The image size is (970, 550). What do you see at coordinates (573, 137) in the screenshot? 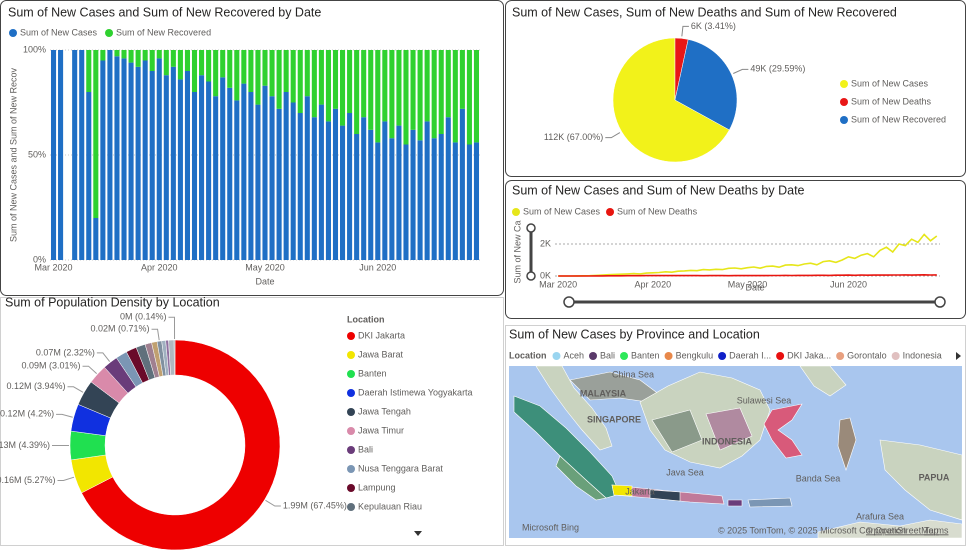
I see `data-label: 112K (67.00%)` at bounding box center [573, 137].